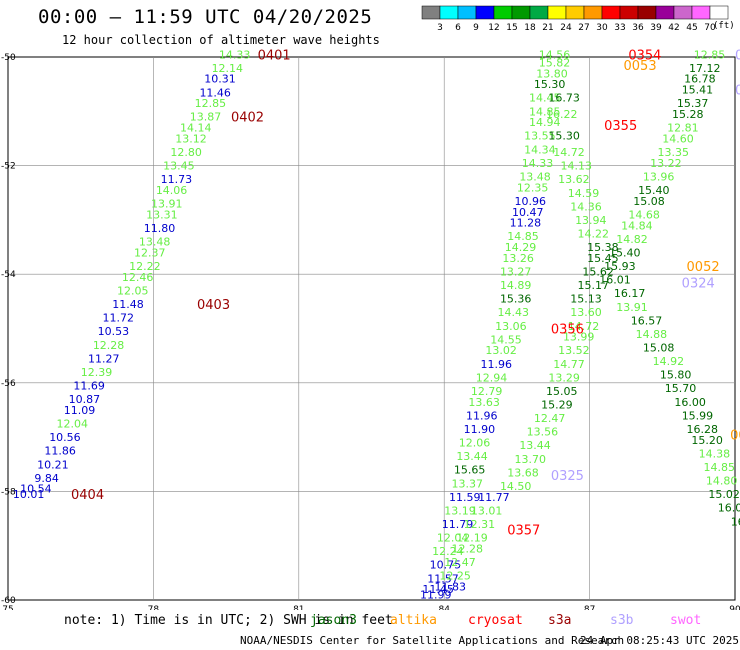 The image size is (740, 650). Describe the element at coordinates (620, 126) in the screenshot. I see `track-time-label: 0355` at that location.